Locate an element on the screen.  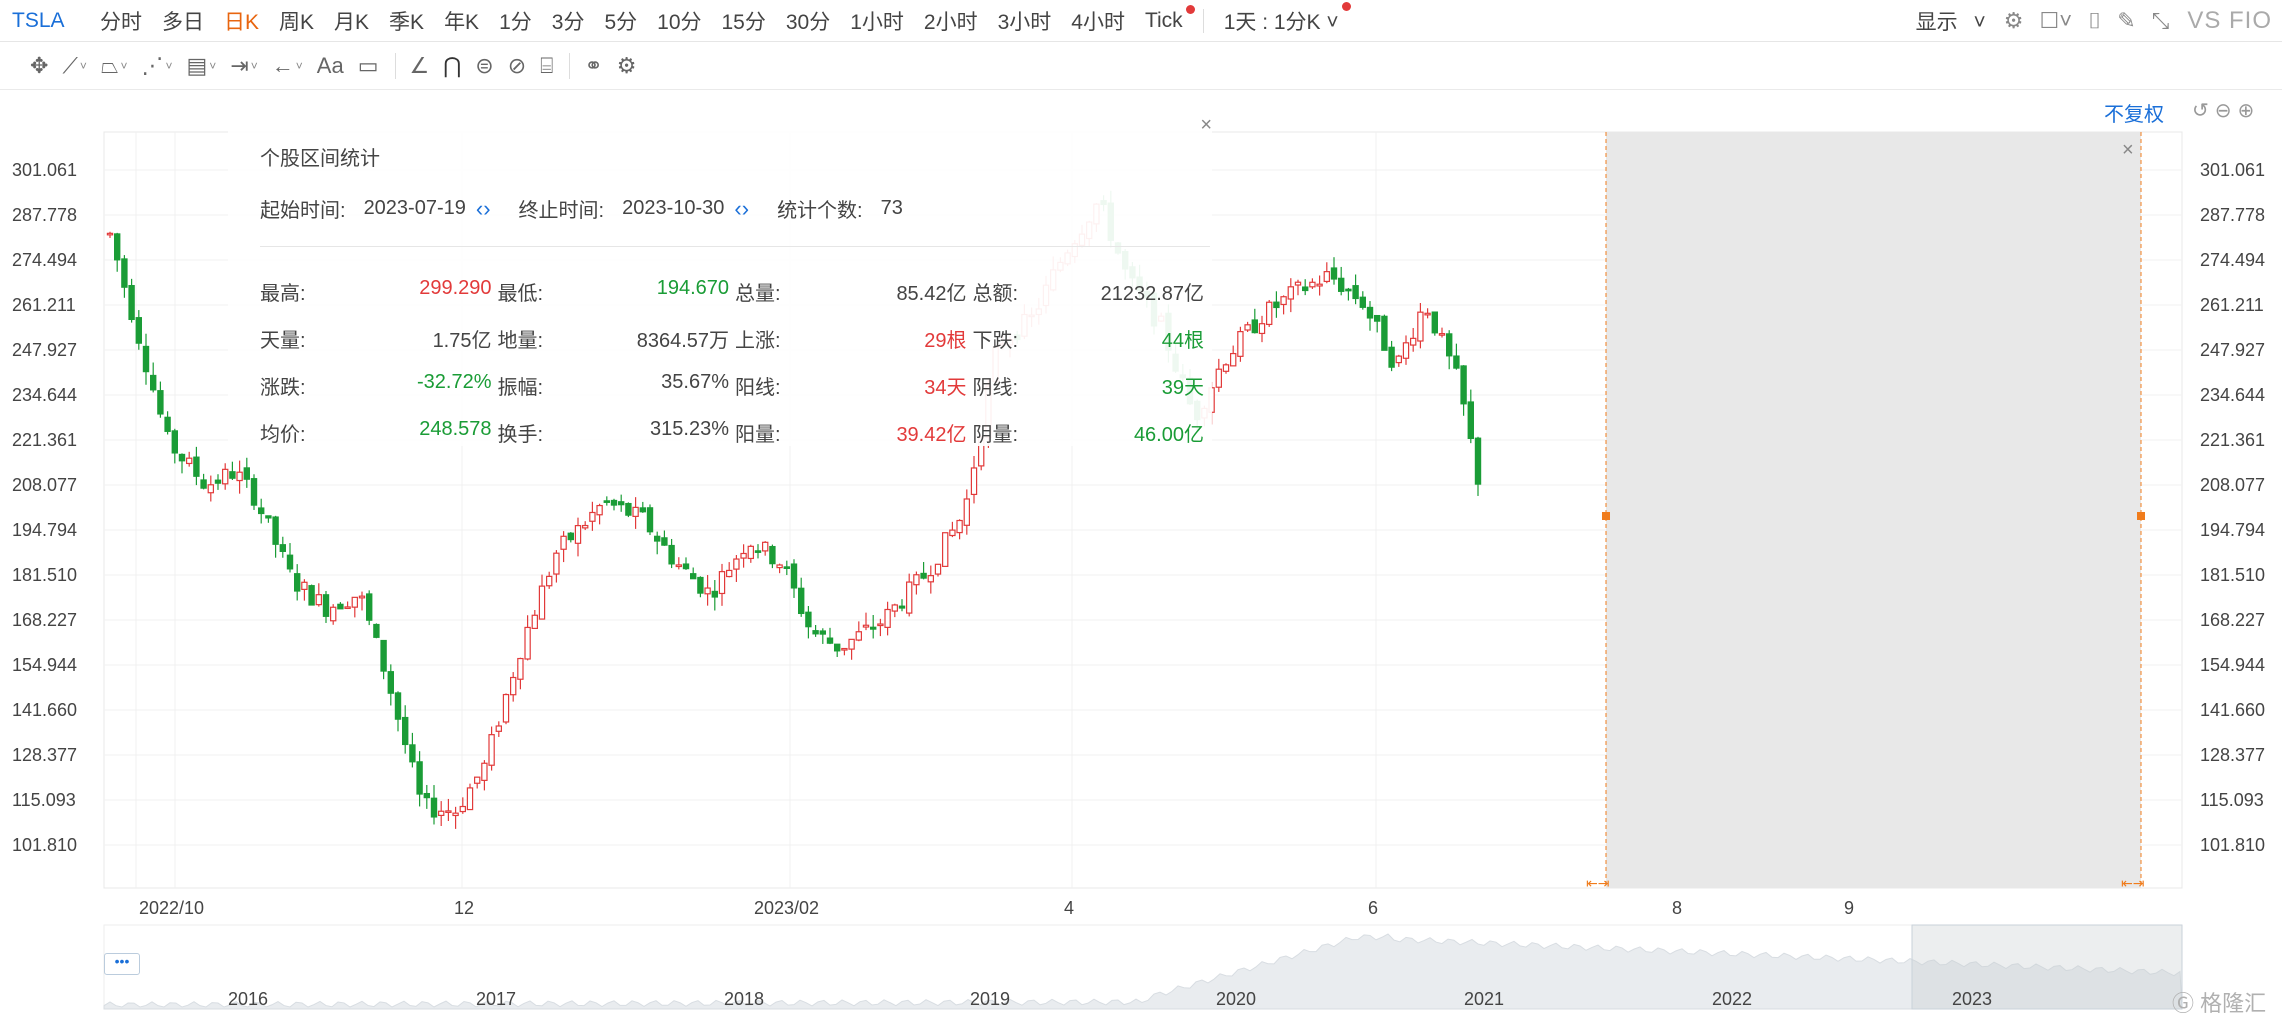
angle-icon: ∠ is located at coordinates (419, 65).